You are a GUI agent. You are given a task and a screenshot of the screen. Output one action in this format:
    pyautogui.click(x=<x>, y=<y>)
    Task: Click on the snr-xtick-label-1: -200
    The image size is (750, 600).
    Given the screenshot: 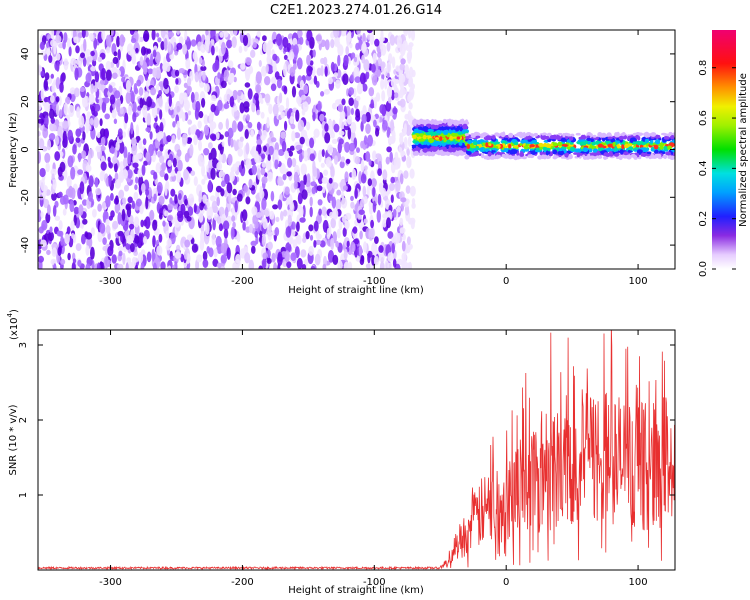 What is the action you would take?
    pyautogui.click(x=242, y=582)
    